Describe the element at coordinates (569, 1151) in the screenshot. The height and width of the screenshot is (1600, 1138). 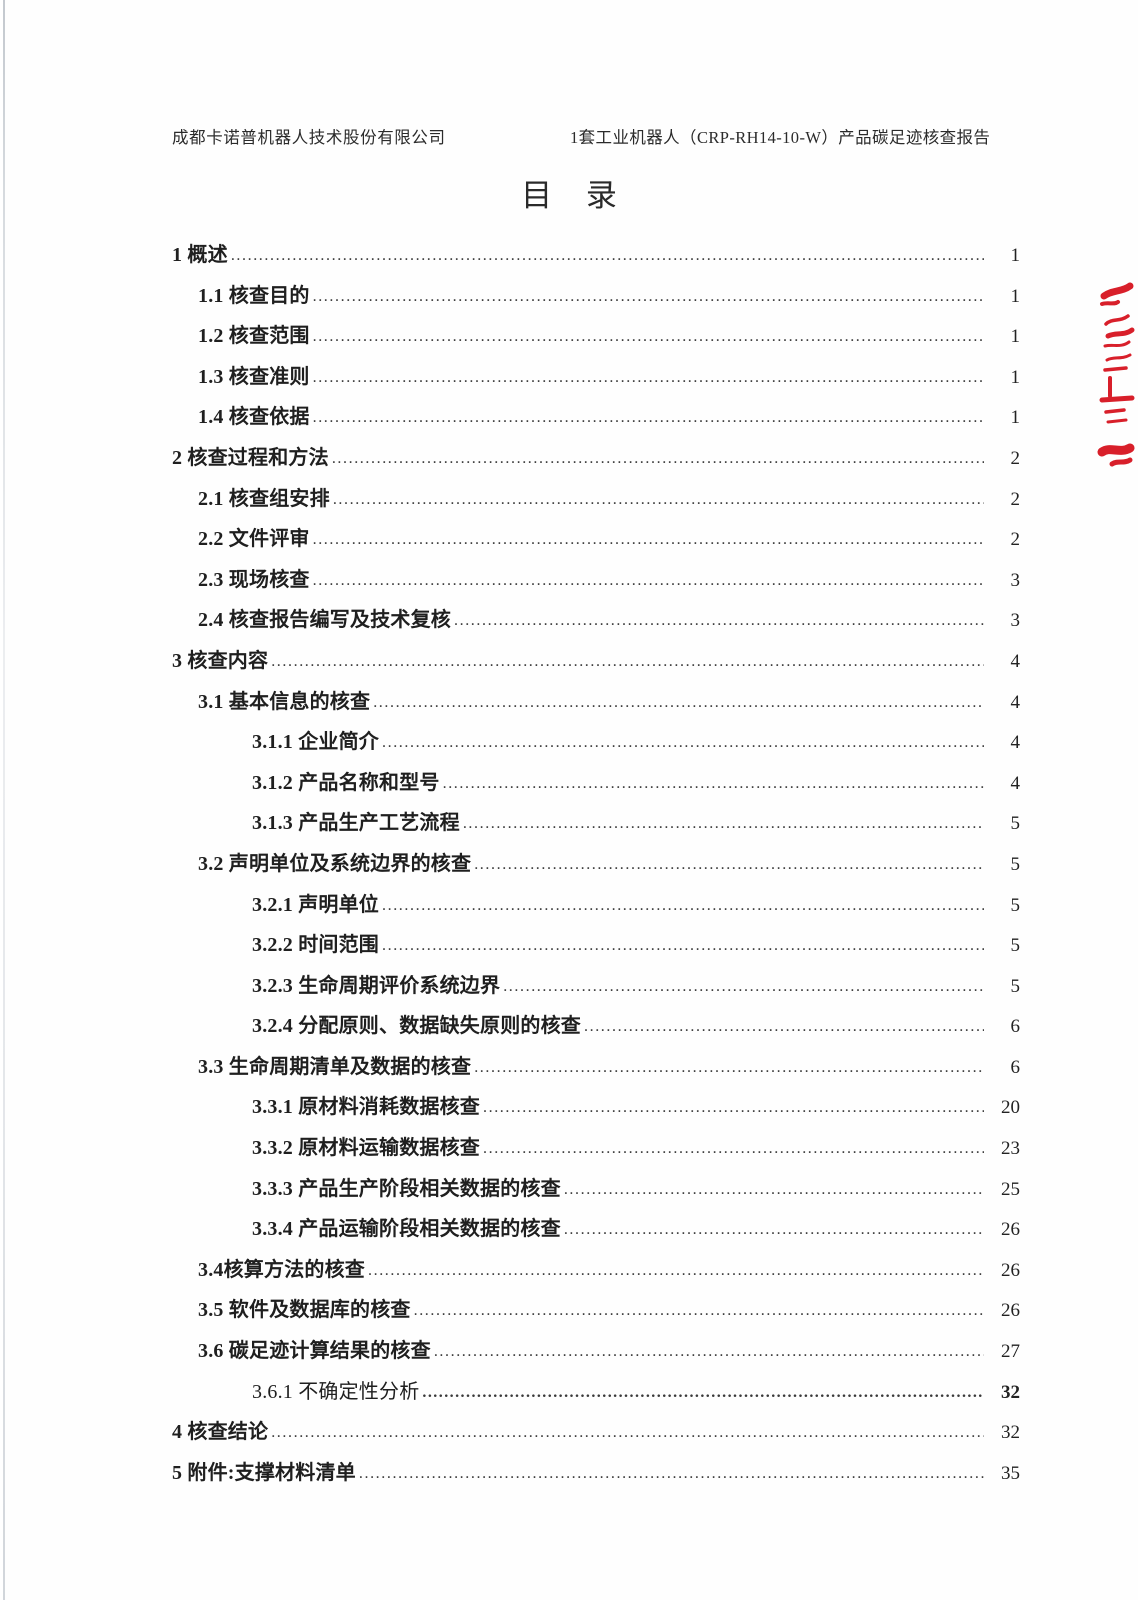
I see `toc-entry: 3.3.2 原材料运输数据核查 23` at that location.